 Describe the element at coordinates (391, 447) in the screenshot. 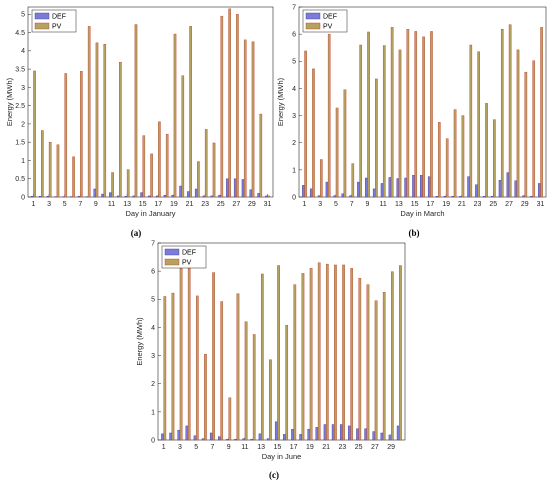

I see `x-tick-label: 29` at that location.